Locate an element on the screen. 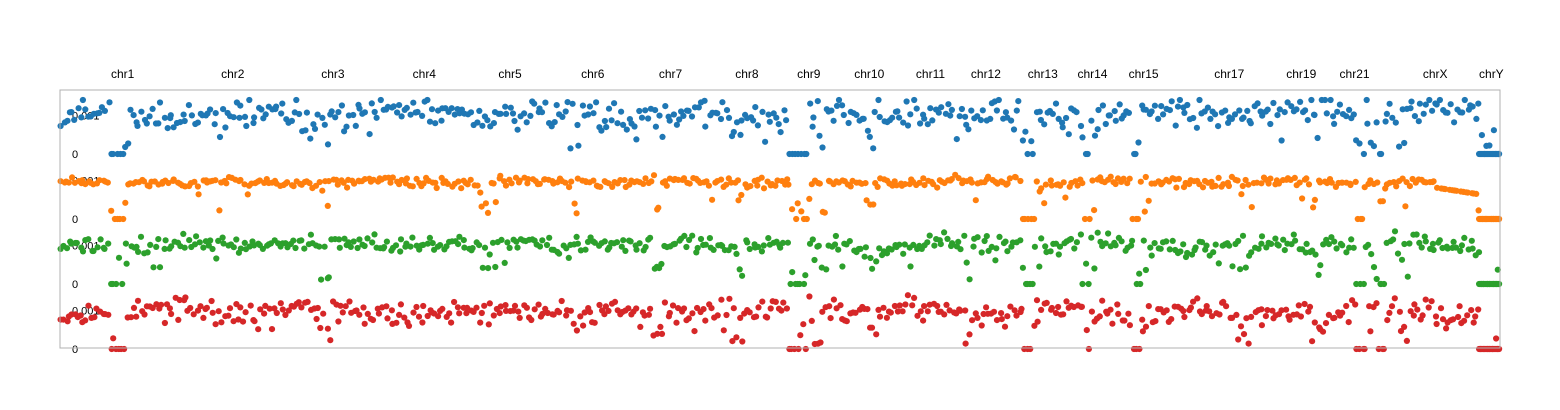 The height and width of the screenshot is (410, 1560). chromosome-label-chr11: chr11 is located at coordinates (930, 74).